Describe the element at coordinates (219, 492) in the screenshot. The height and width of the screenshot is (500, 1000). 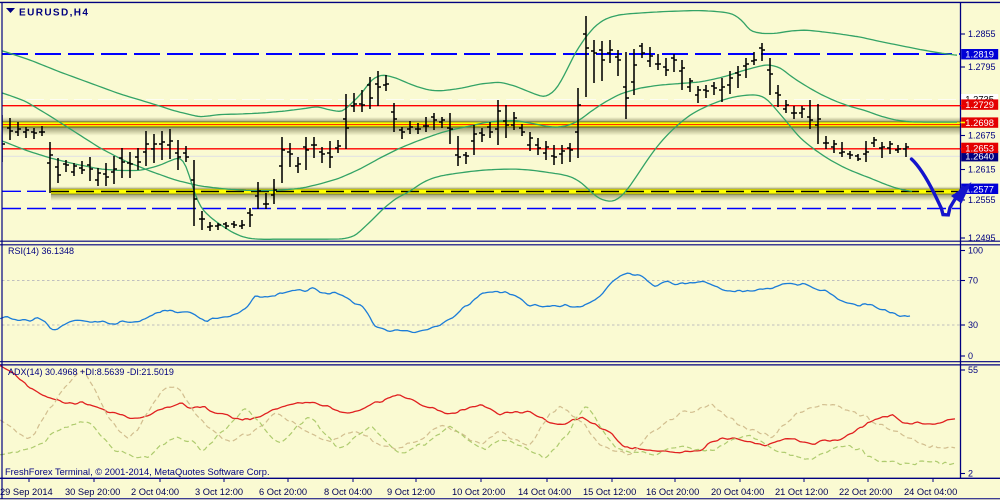
I see `svg-text: 3 Oct 12:00` at that location.